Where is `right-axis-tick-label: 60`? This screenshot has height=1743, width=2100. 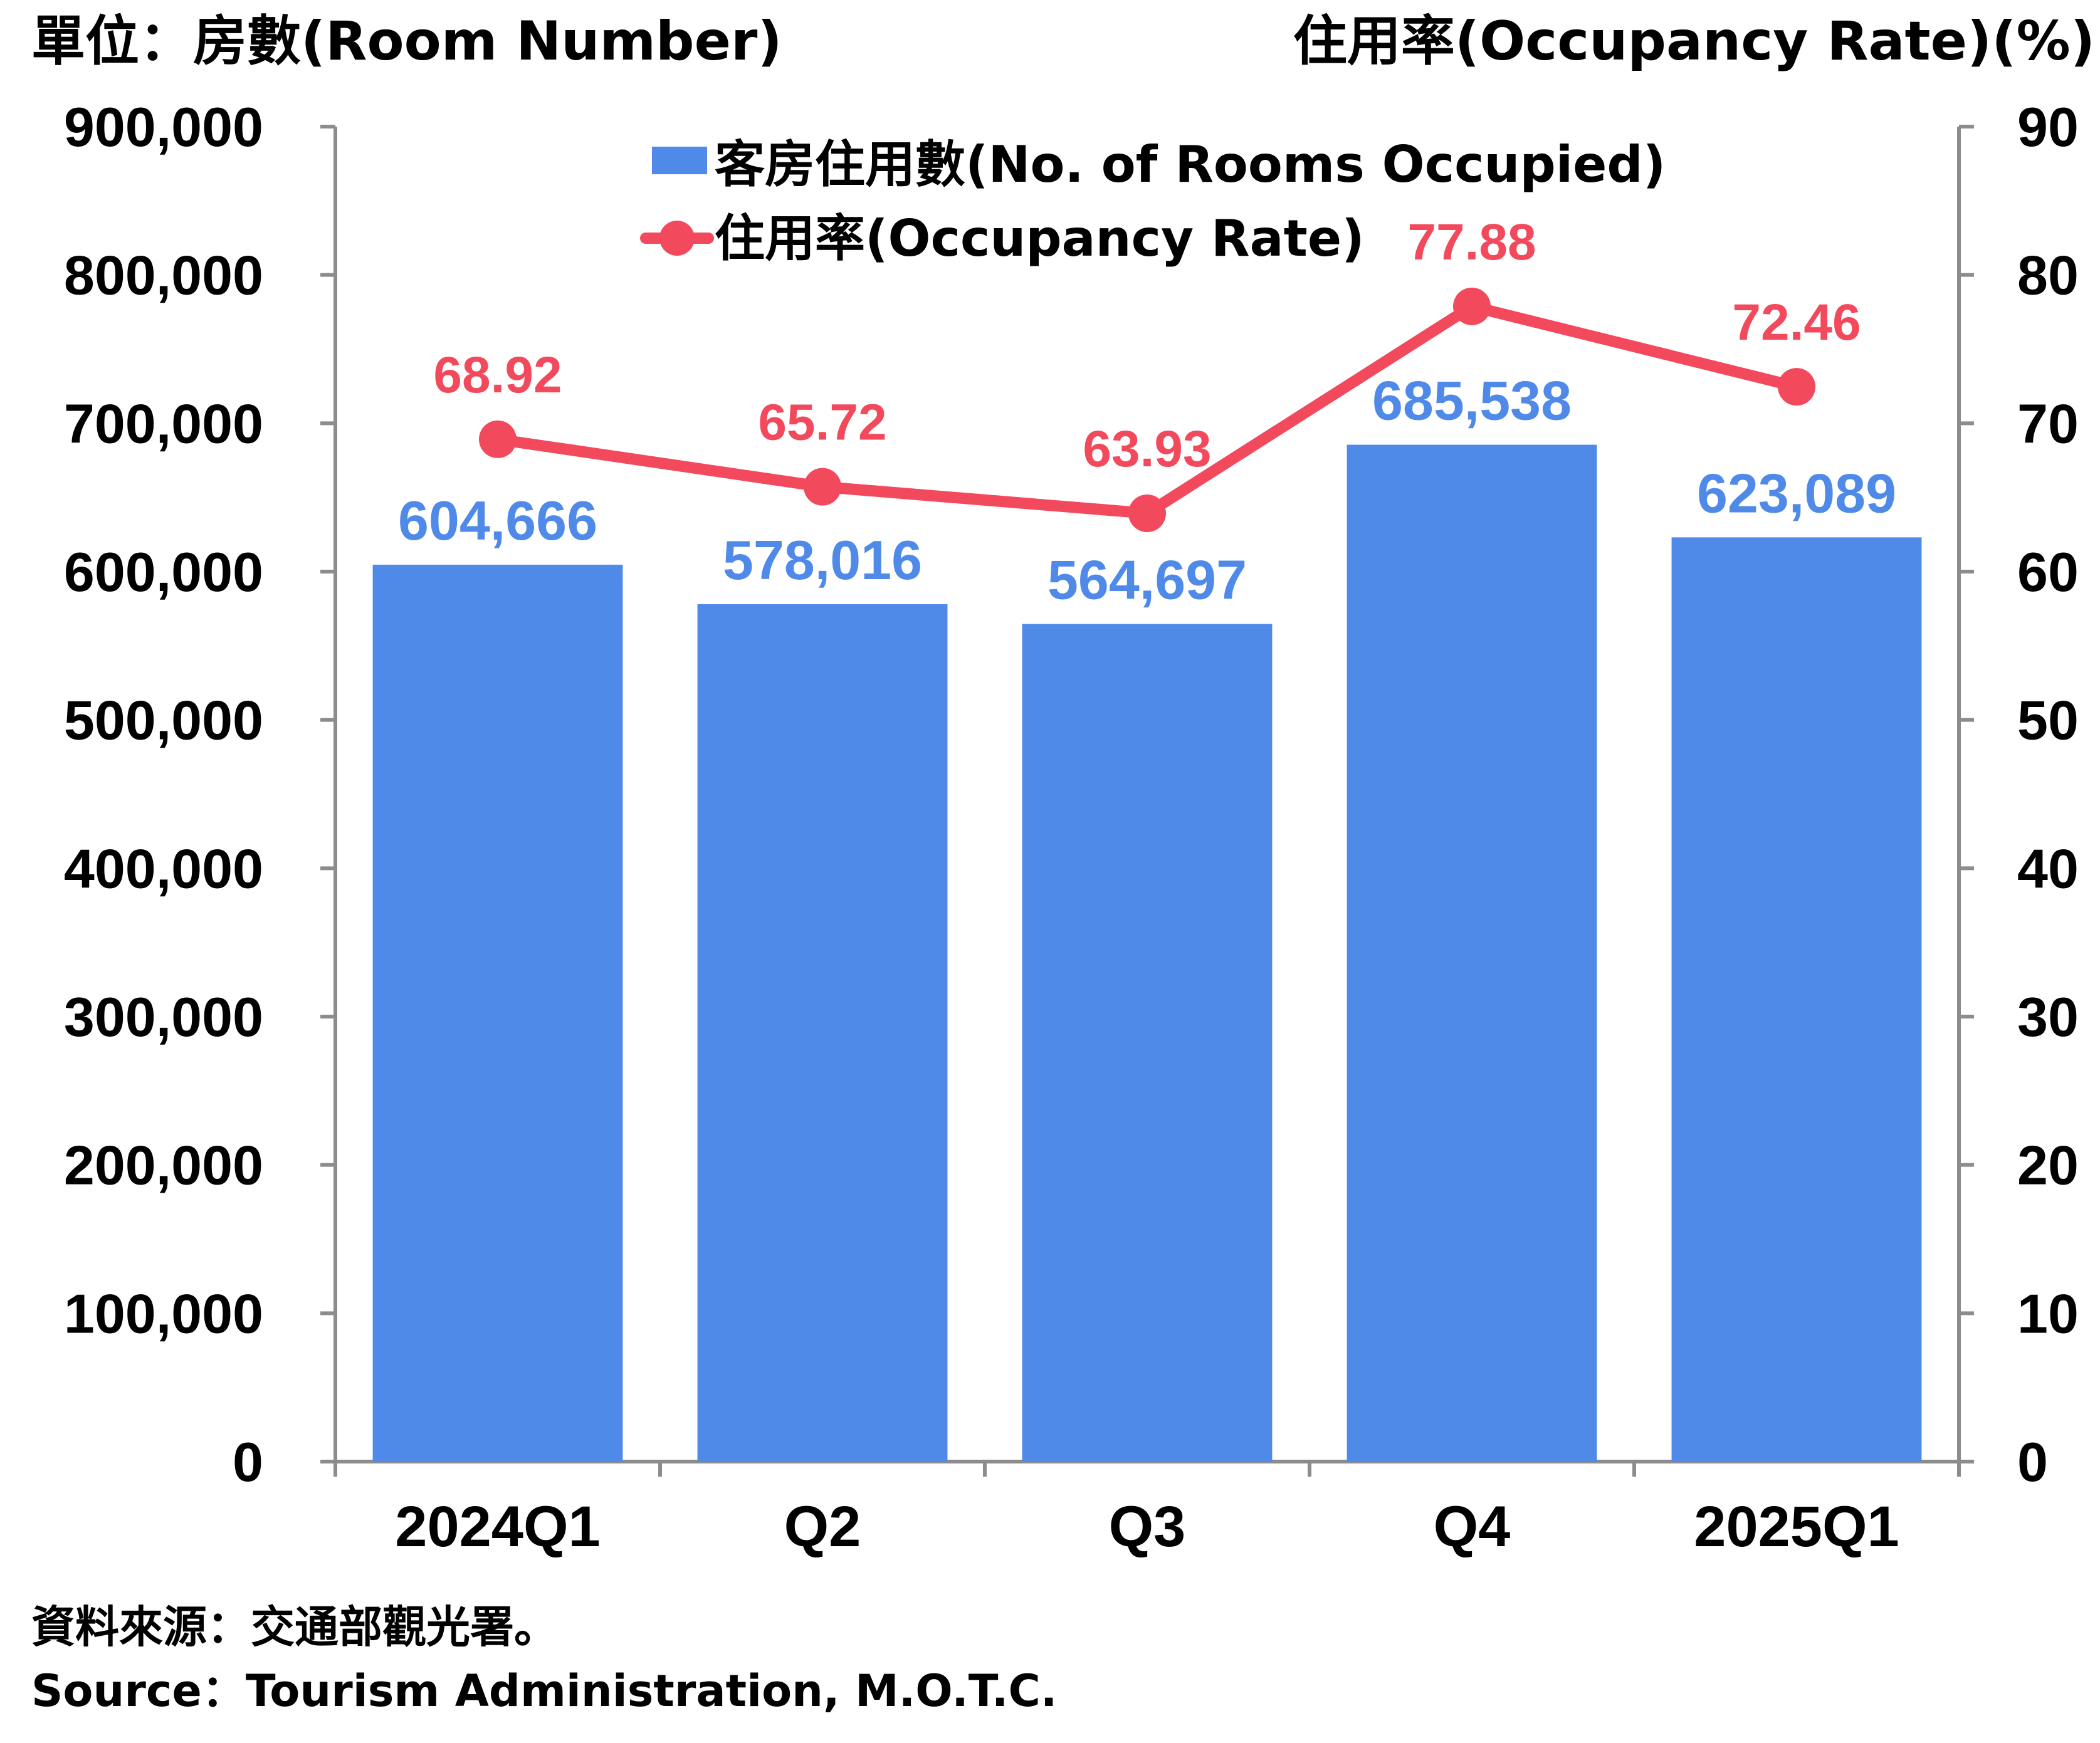 right-axis-tick-label: 60 is located at coordinates (2048, 572).